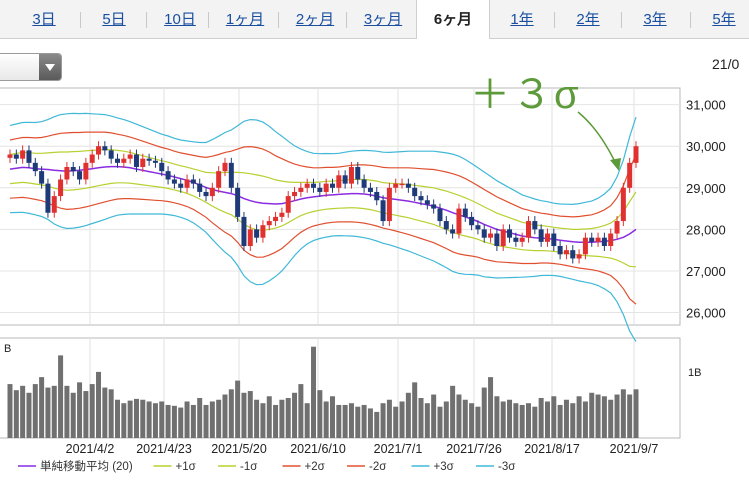 The image size is (749, 490). I want to click on tab-7: 1年, so click(522, 19).